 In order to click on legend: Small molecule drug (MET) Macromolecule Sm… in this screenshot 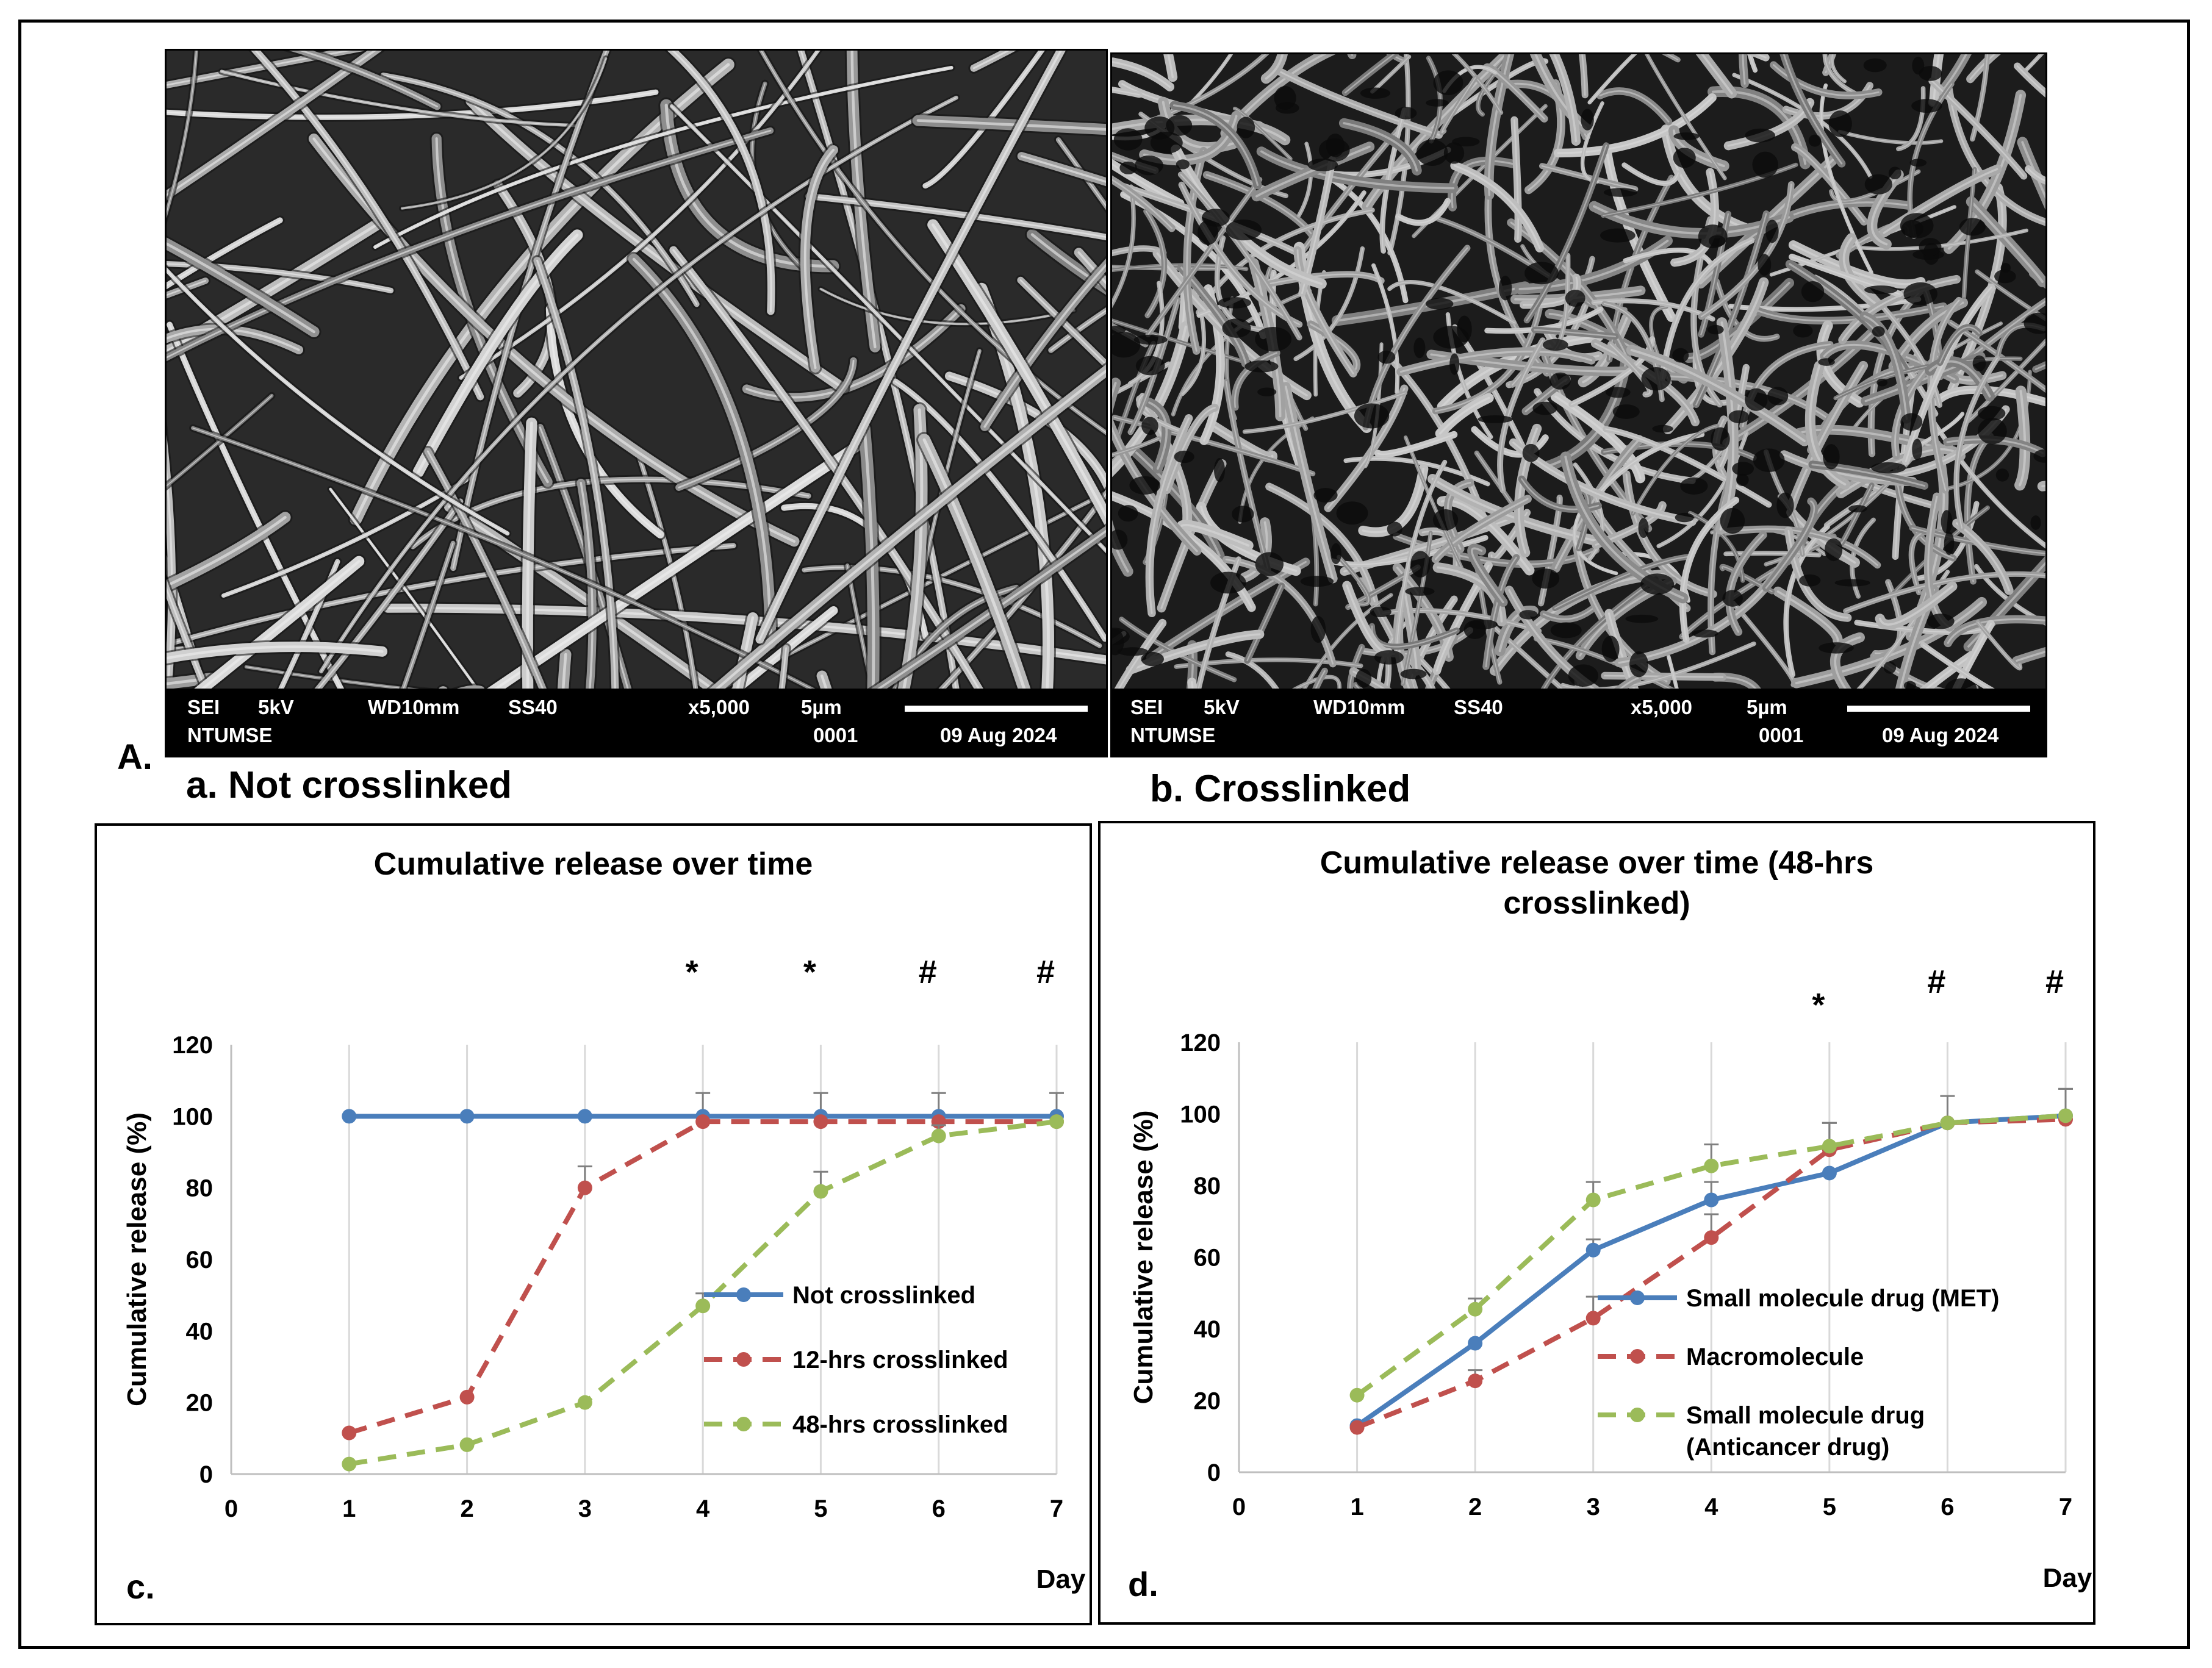, I will do `click(1798, 1373)`.